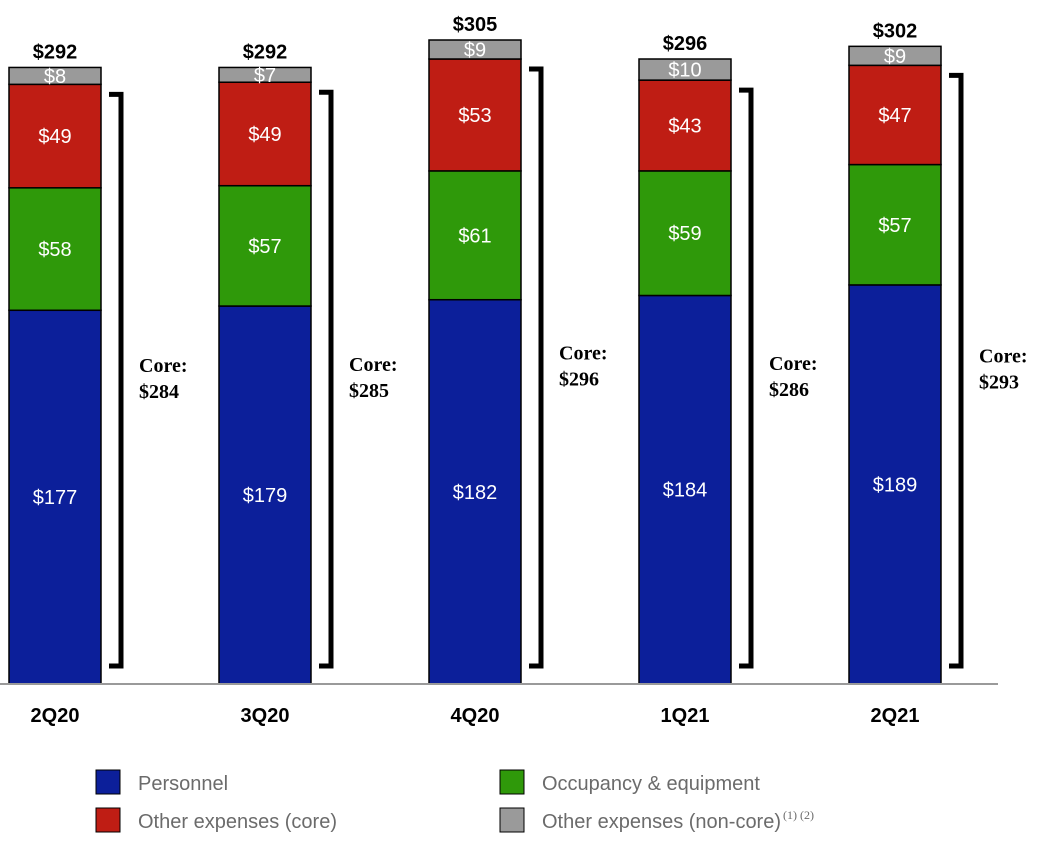 The height and width of the screenshot is (843, 1039). I want to click on bar-total-label: $302, so click(895, 31).